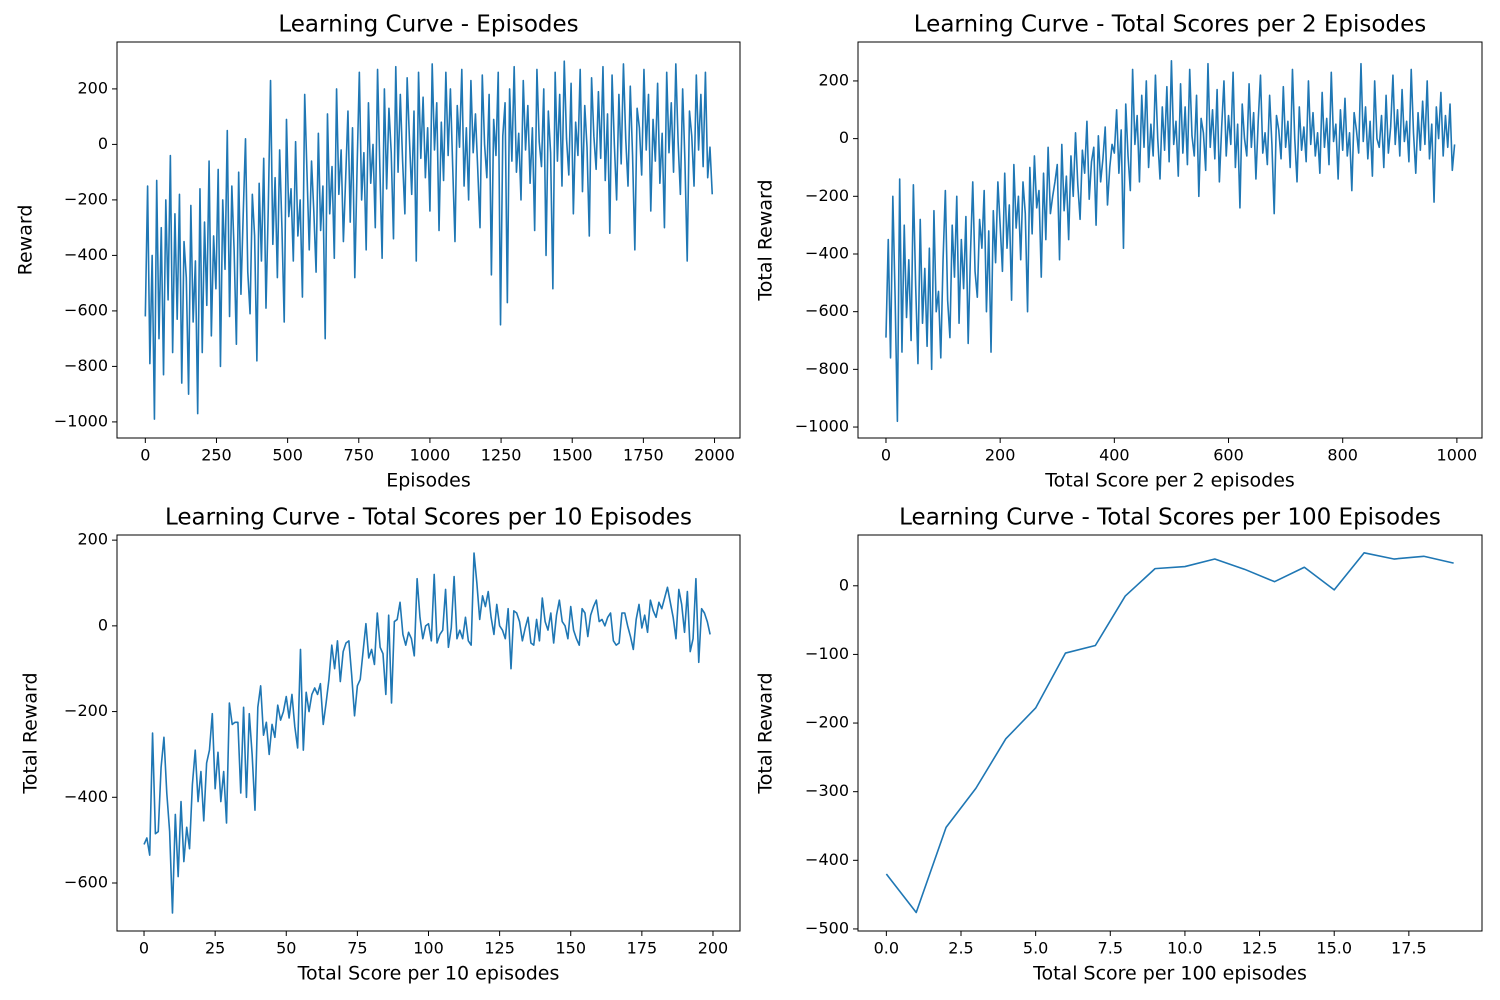 This screenshot has width=1500, height=1000. I want to click on x-tick-label: 50, so click(286, 948).